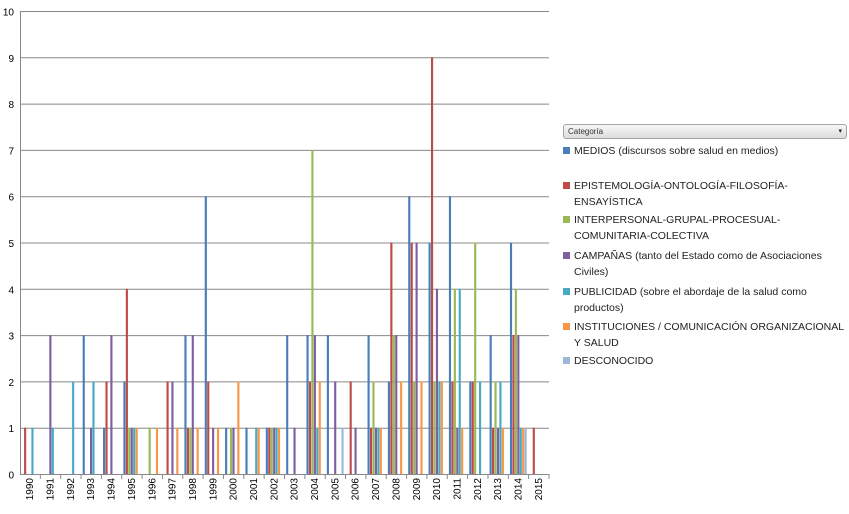 The image size is (849, 514). I want to click on x-tick-label: 2003, so click(295, 489).